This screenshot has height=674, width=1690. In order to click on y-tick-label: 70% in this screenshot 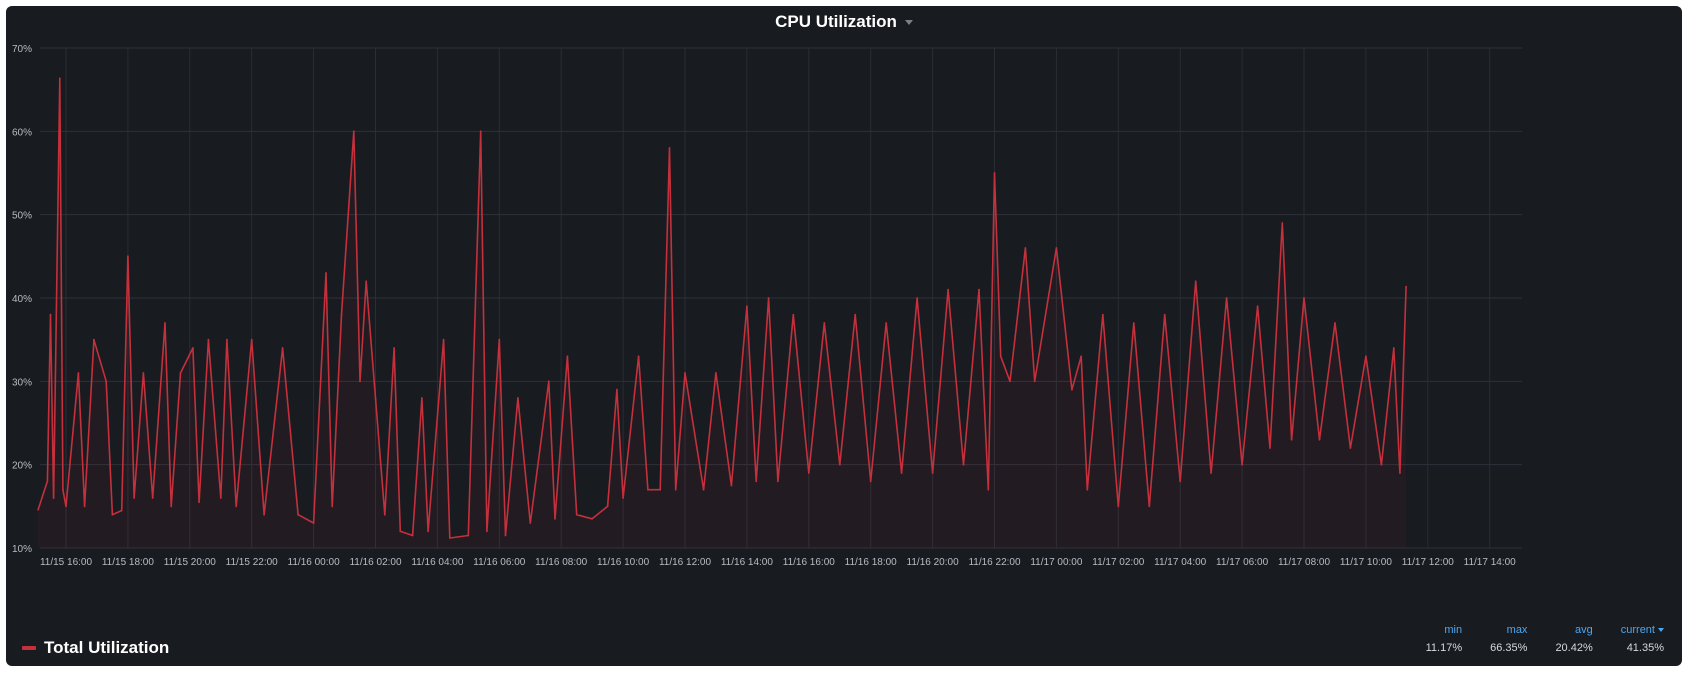, I will do `click(22, 49)`.